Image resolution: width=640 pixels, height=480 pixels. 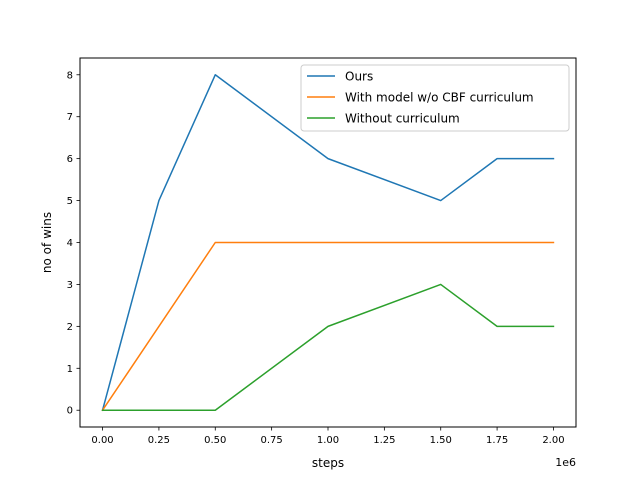 I want to click on x-axis-offset-label: 1e6, so click(x=565, y=462).